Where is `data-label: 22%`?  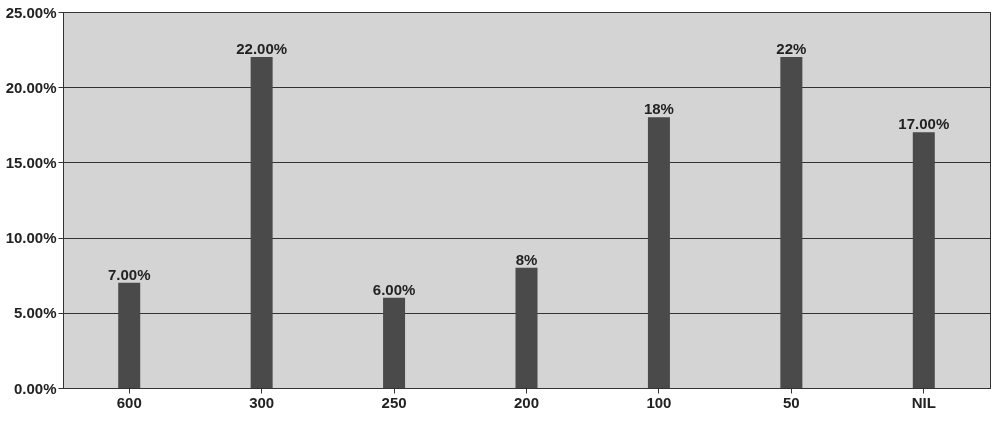 data-label: 22% is located at coordinates (791, 49).